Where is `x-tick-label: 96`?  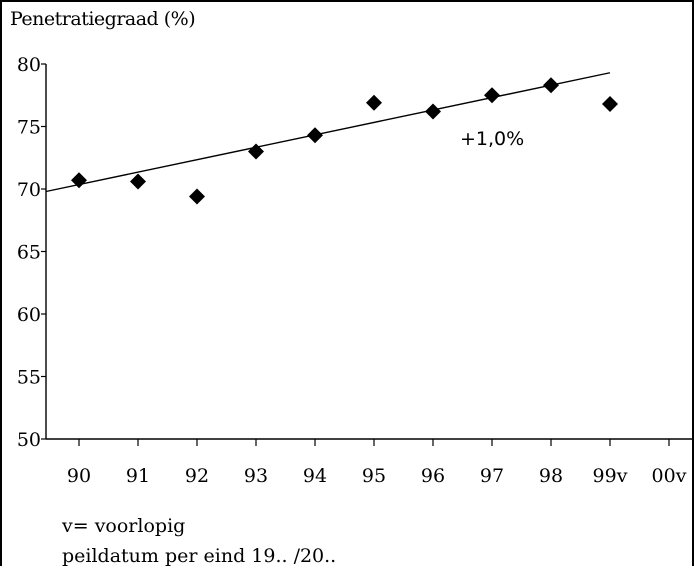
x-tick-label: 96 is located at coordinates (433, 476).